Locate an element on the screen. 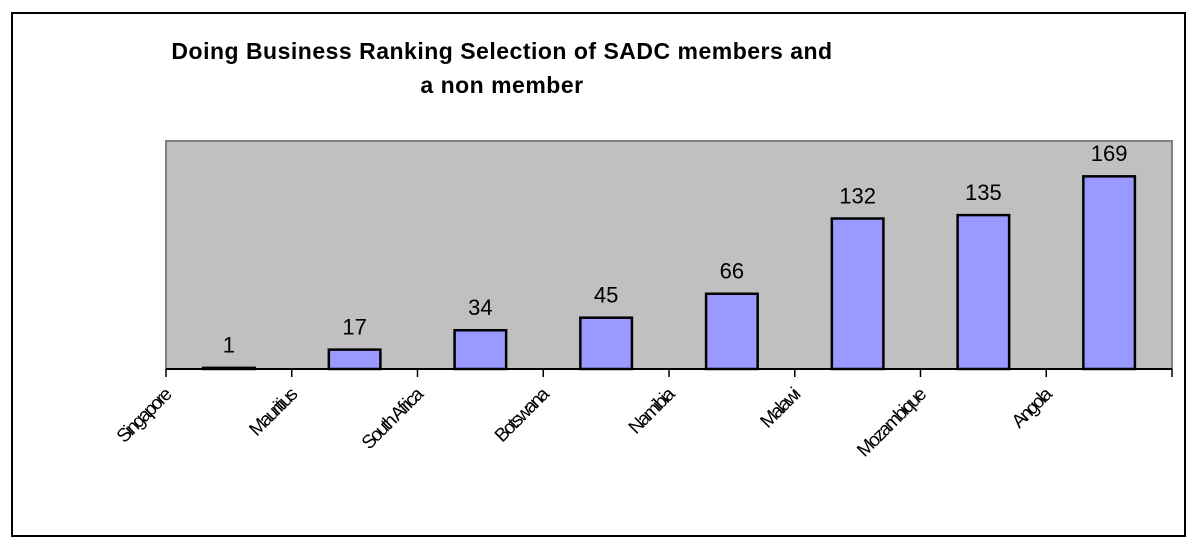  value-label: 1 is located at coordinates (229, 345).